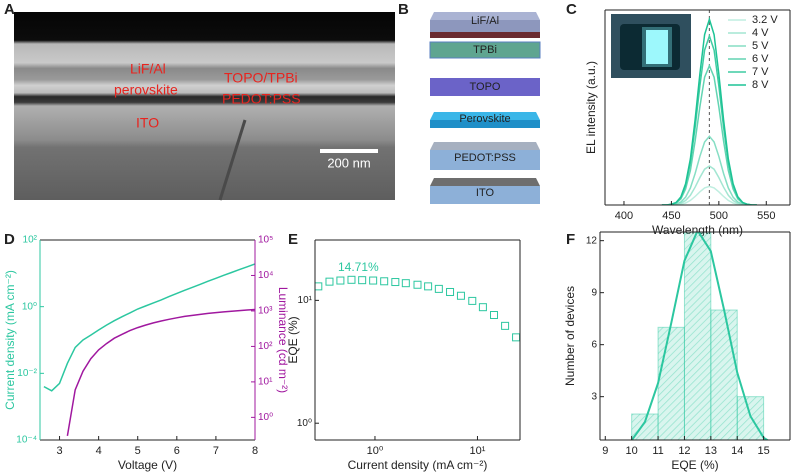 The height and width of the screenshot is (476, 800). I want to click on y2-tick-label: 10⁴, so click(265, 275).